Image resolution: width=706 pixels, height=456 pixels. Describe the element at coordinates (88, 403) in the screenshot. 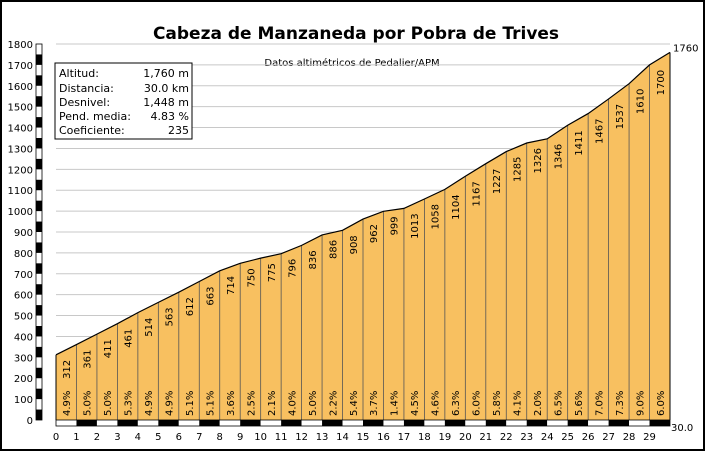

I see `gradient-label: 5.0%` at that location.